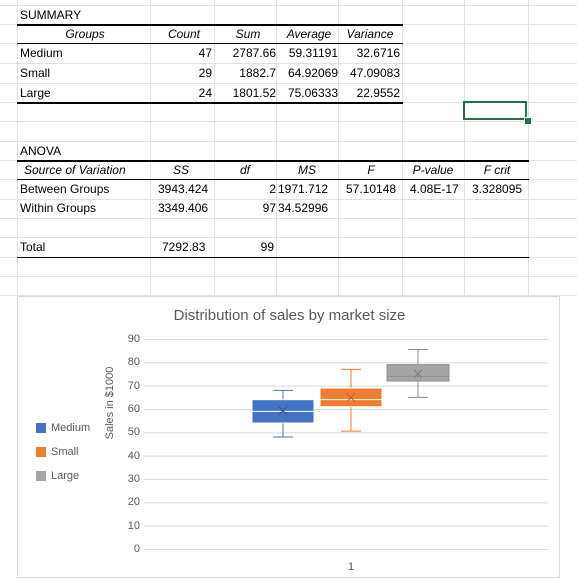  What do you see at coordinates (312, 73) in the screenshot?
I see `summary-row-small-average: 64.92069` at bounding box center [312, 73].